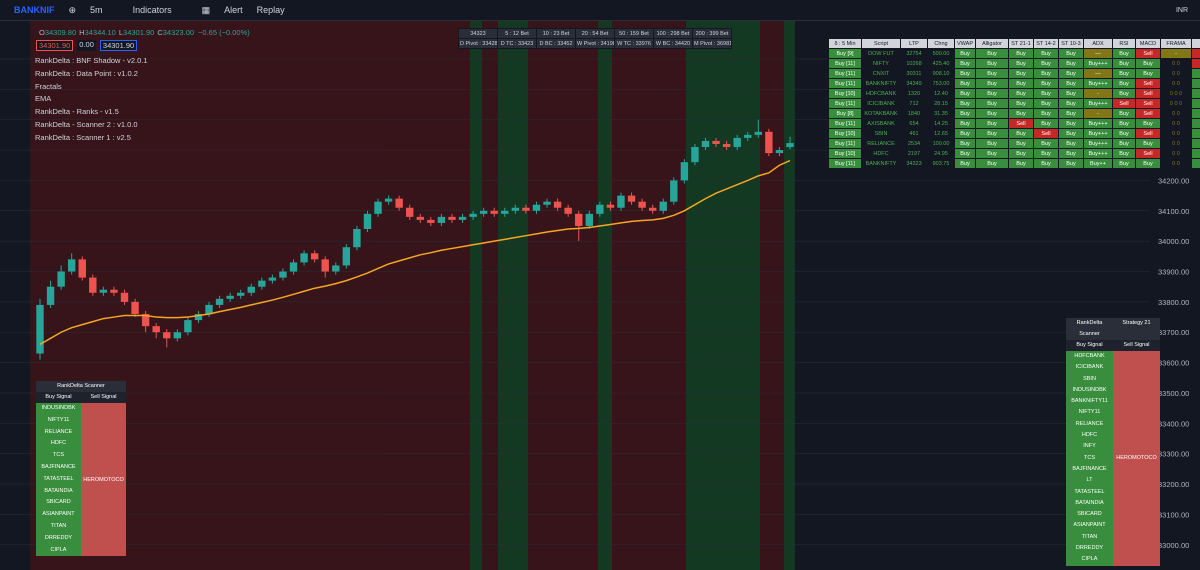 Image resolution: width=1200 pixels, height=570 pixels. What do you see at coordinates (914, 63) in the screenshot?
I see `signal-cell: 10268` at bounding box center [914, 63].